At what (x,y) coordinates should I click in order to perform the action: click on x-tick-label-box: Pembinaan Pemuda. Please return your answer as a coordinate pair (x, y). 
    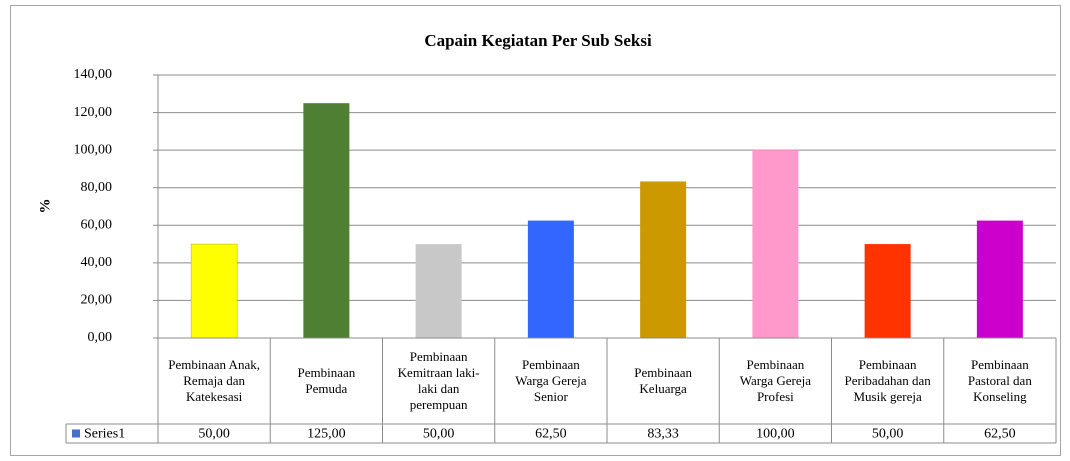
    Looking at the image, I should click on (326, 380).